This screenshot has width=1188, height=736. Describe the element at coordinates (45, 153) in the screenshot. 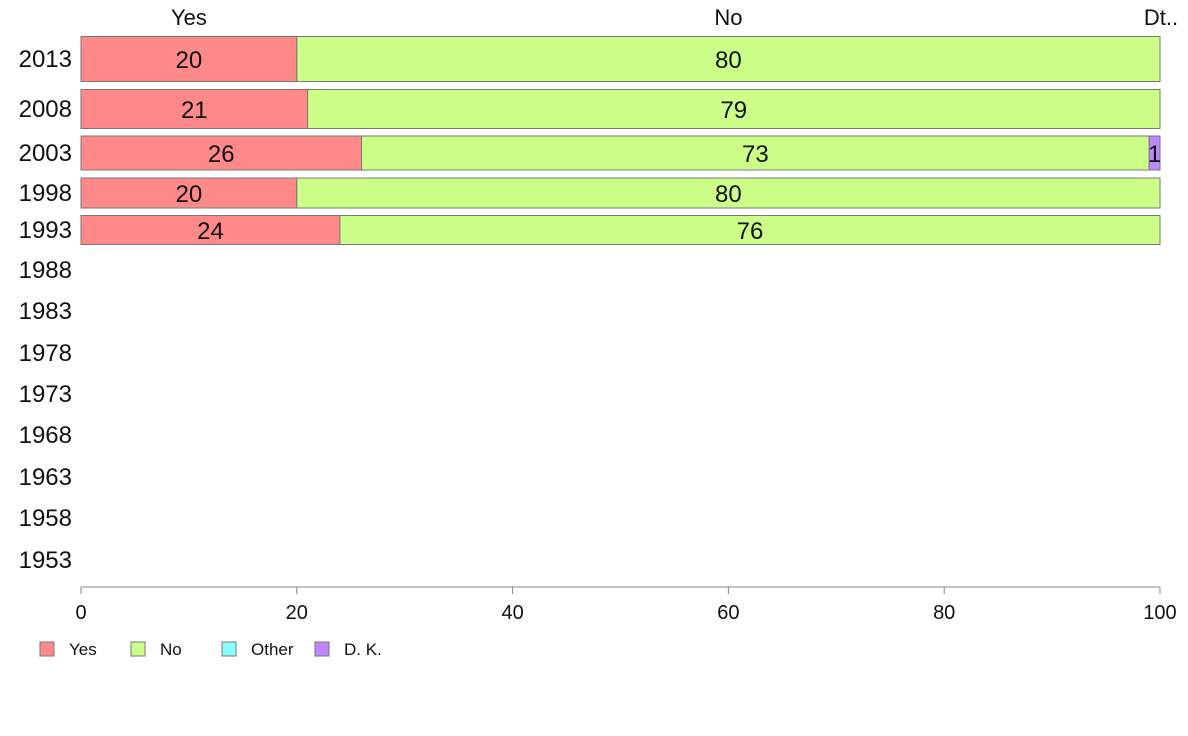

I see `category-label: 2003` at that location.